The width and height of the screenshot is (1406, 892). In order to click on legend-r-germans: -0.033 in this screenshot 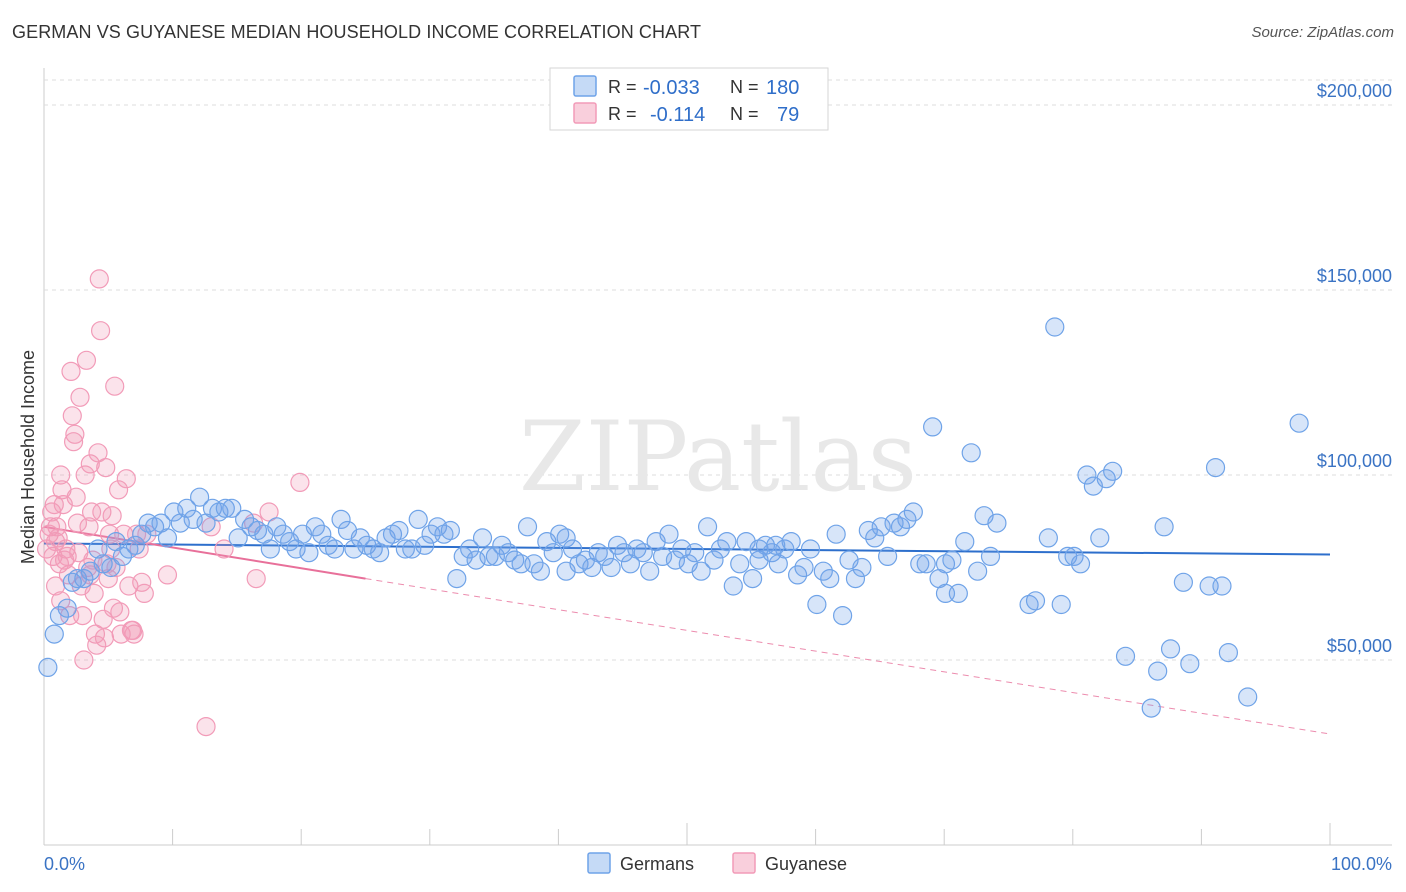, I will do `click(671, 88)`.